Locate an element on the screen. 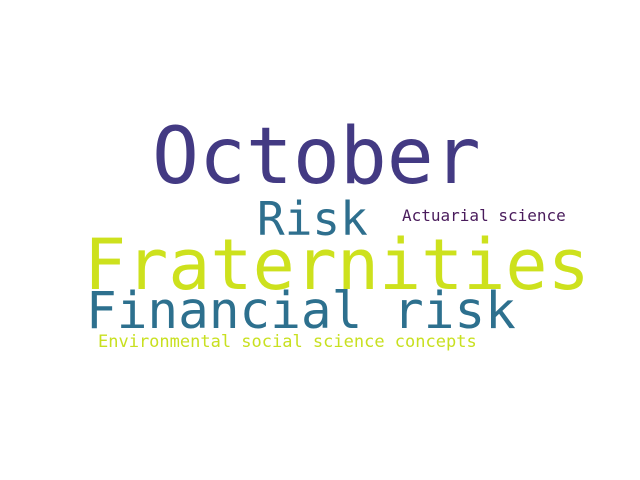 This screenshot has height=480, width=640. word-fraternities: Fraternities is located at coordinates (337, 265).